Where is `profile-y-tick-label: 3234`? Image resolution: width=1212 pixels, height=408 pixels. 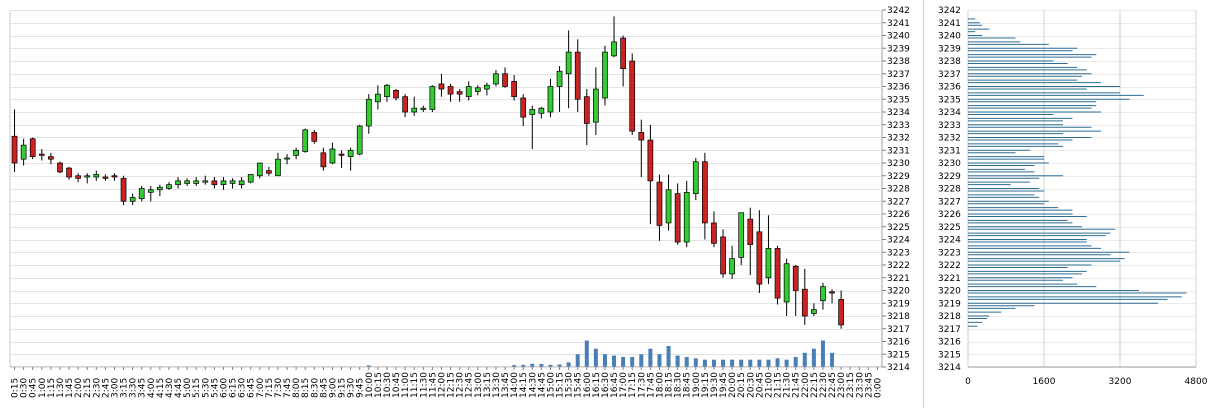 profile-y-tick-label: 3234 is located at coordinates (949, 113).